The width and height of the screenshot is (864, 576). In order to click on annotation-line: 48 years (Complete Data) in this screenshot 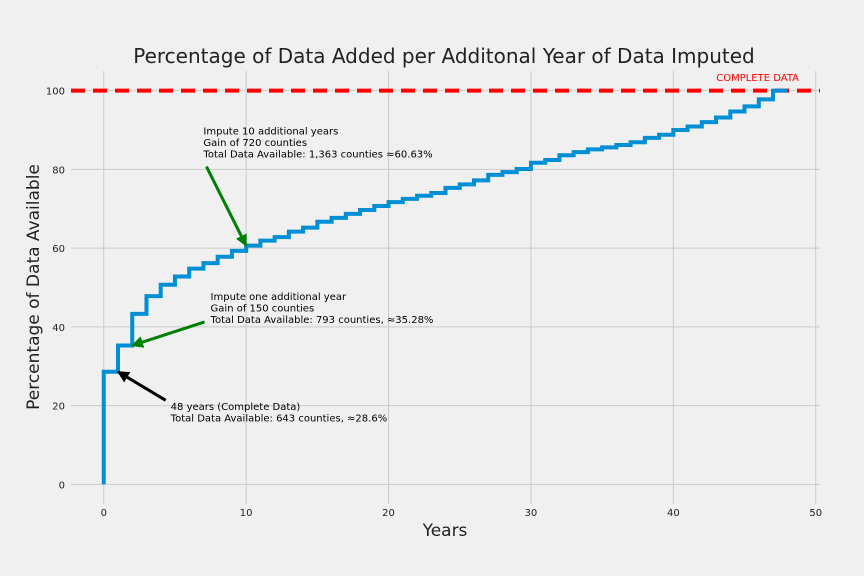, I will do `click(236, 407)`.